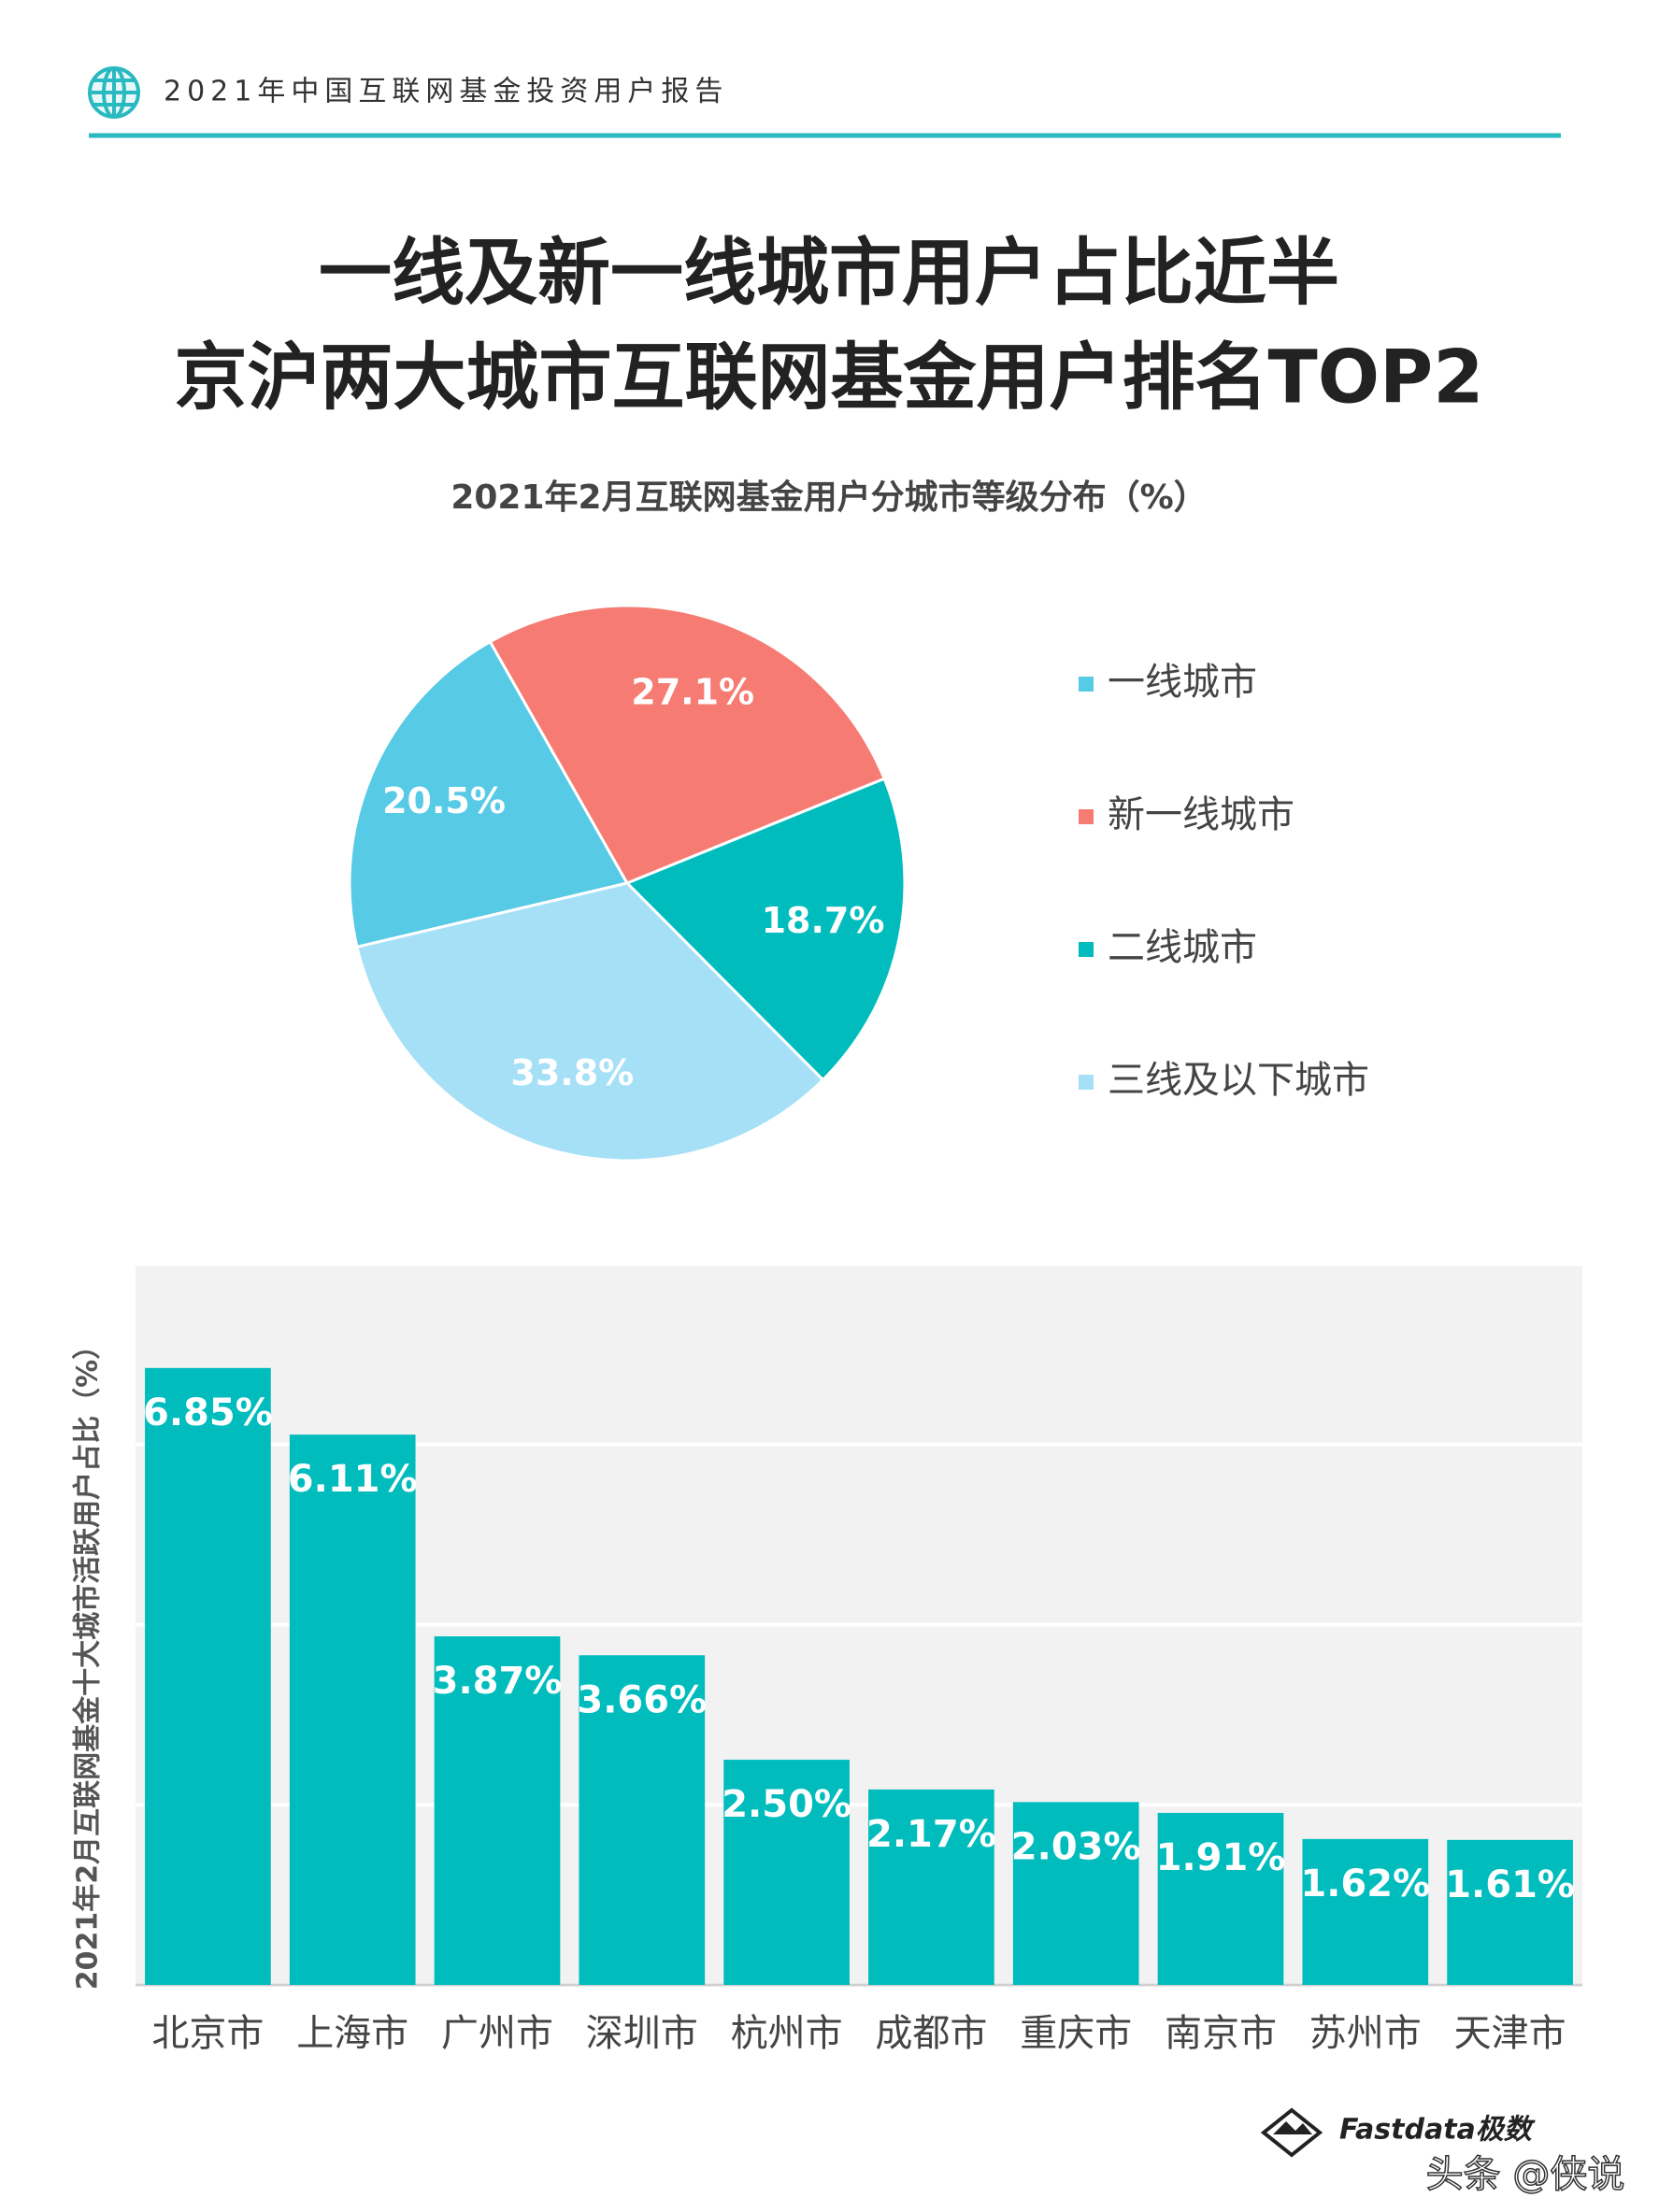  I want to click on data-label: 6.11%, so click(353, 1479).